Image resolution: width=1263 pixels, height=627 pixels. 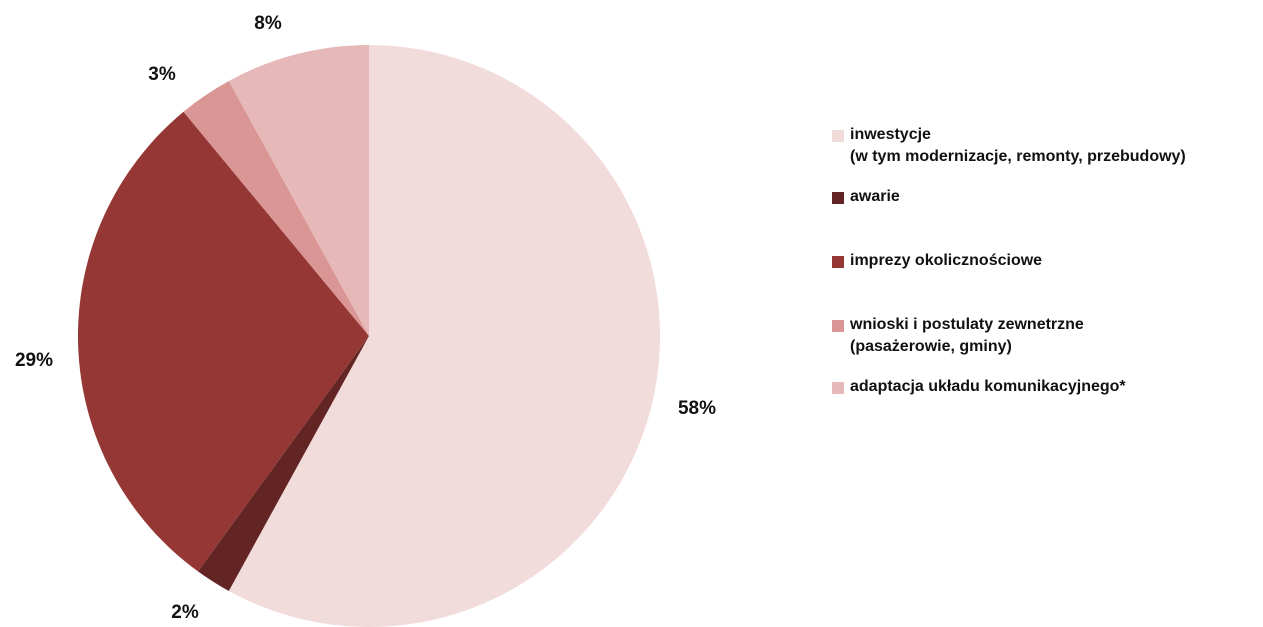 I want to click on legend-item-awarie: awarie, so click(x=1042, y=197).